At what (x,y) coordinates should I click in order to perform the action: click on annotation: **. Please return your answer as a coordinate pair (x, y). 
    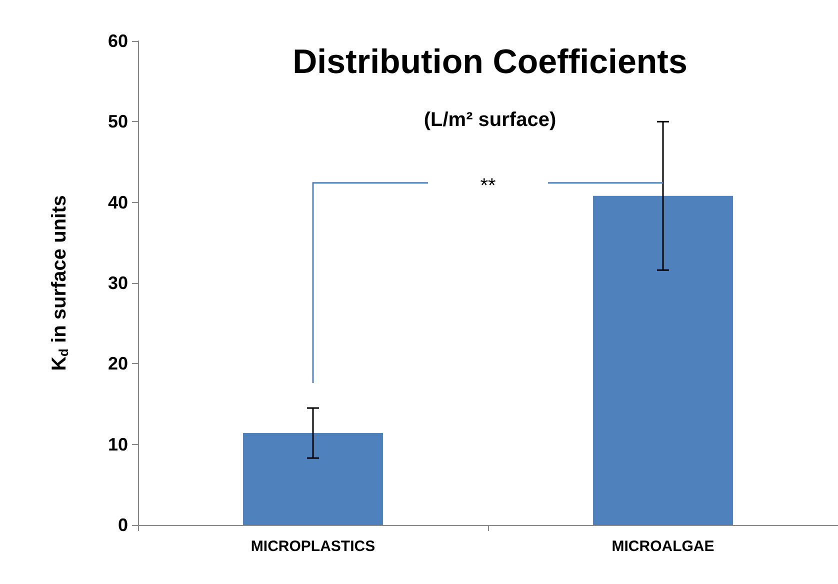
    Looking at the image, I should click on (488, 186).